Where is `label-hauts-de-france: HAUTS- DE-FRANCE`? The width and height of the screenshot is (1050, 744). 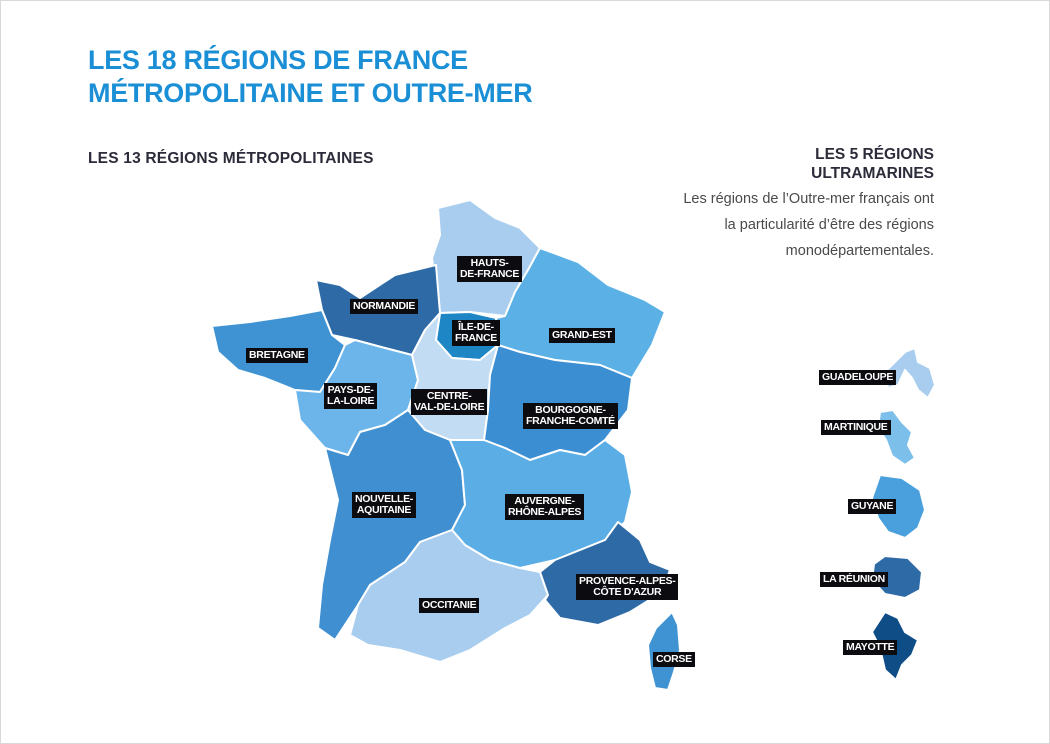
label-hauts-de-france: HAUTS- DE-FRANCE is located at coordinates (490, 269).